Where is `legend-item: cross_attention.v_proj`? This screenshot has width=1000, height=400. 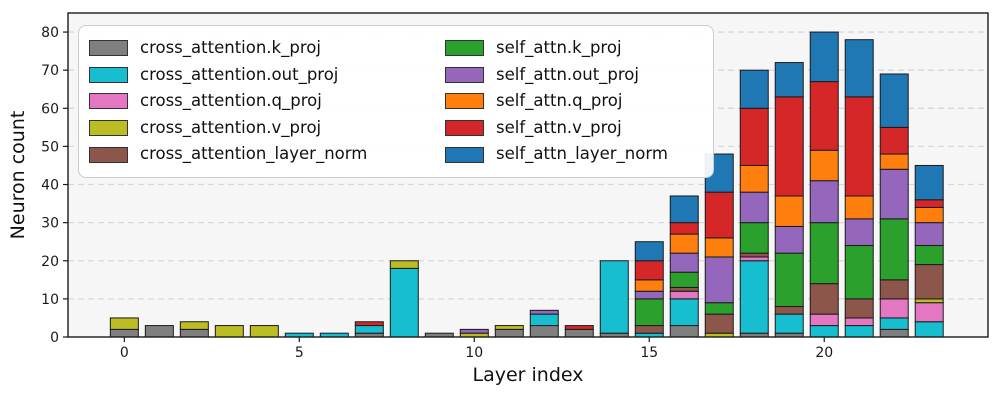
legend-item: cross_attention.v_proj is located at coordinates (264, 128).